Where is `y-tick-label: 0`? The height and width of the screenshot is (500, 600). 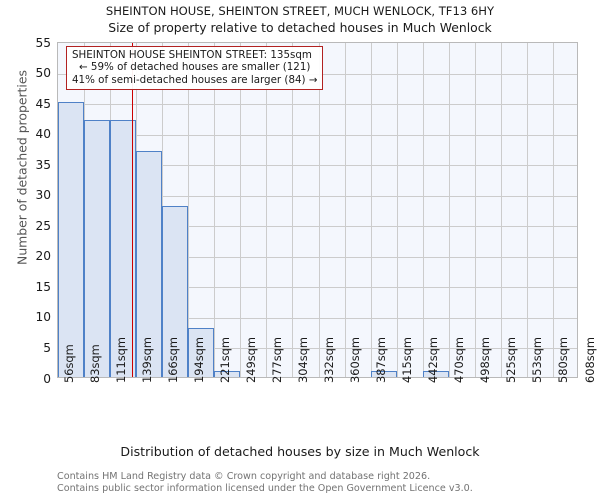
y-tick-label: 0 is located at coordinates (47, 378).